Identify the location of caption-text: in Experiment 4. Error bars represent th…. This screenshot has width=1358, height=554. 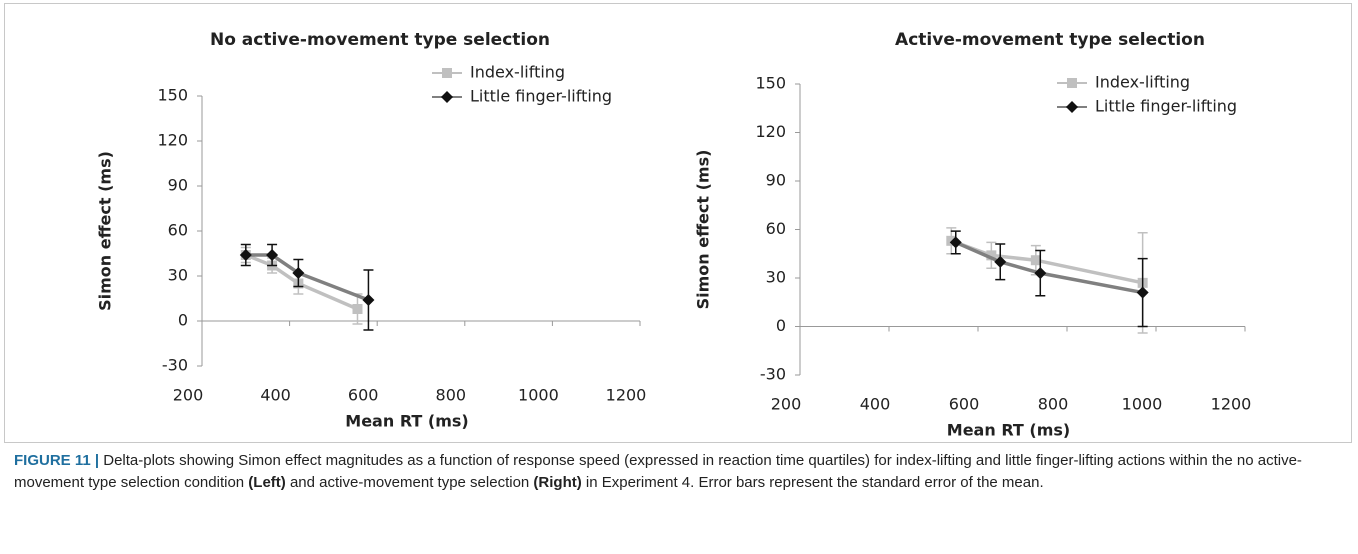
(812, 482).